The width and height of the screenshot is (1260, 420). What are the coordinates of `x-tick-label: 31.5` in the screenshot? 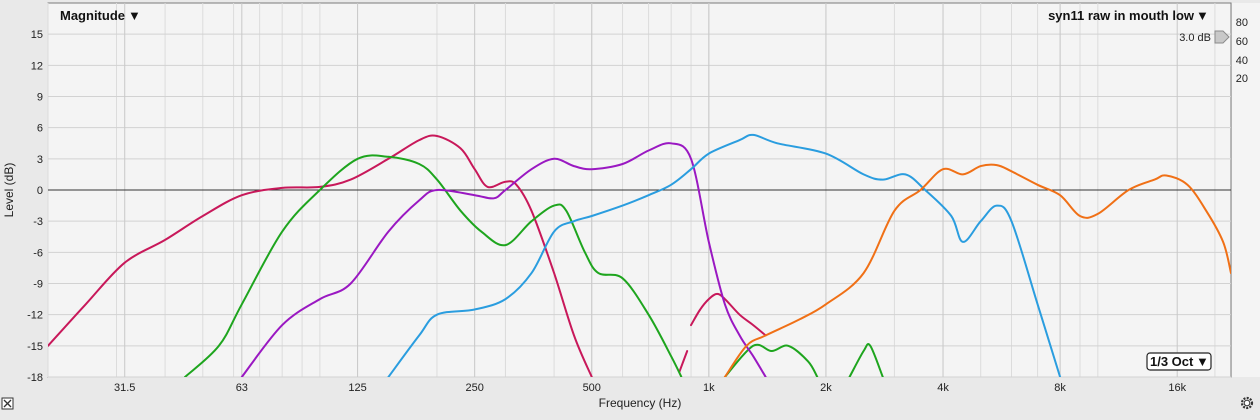 It's located at (124, 388).